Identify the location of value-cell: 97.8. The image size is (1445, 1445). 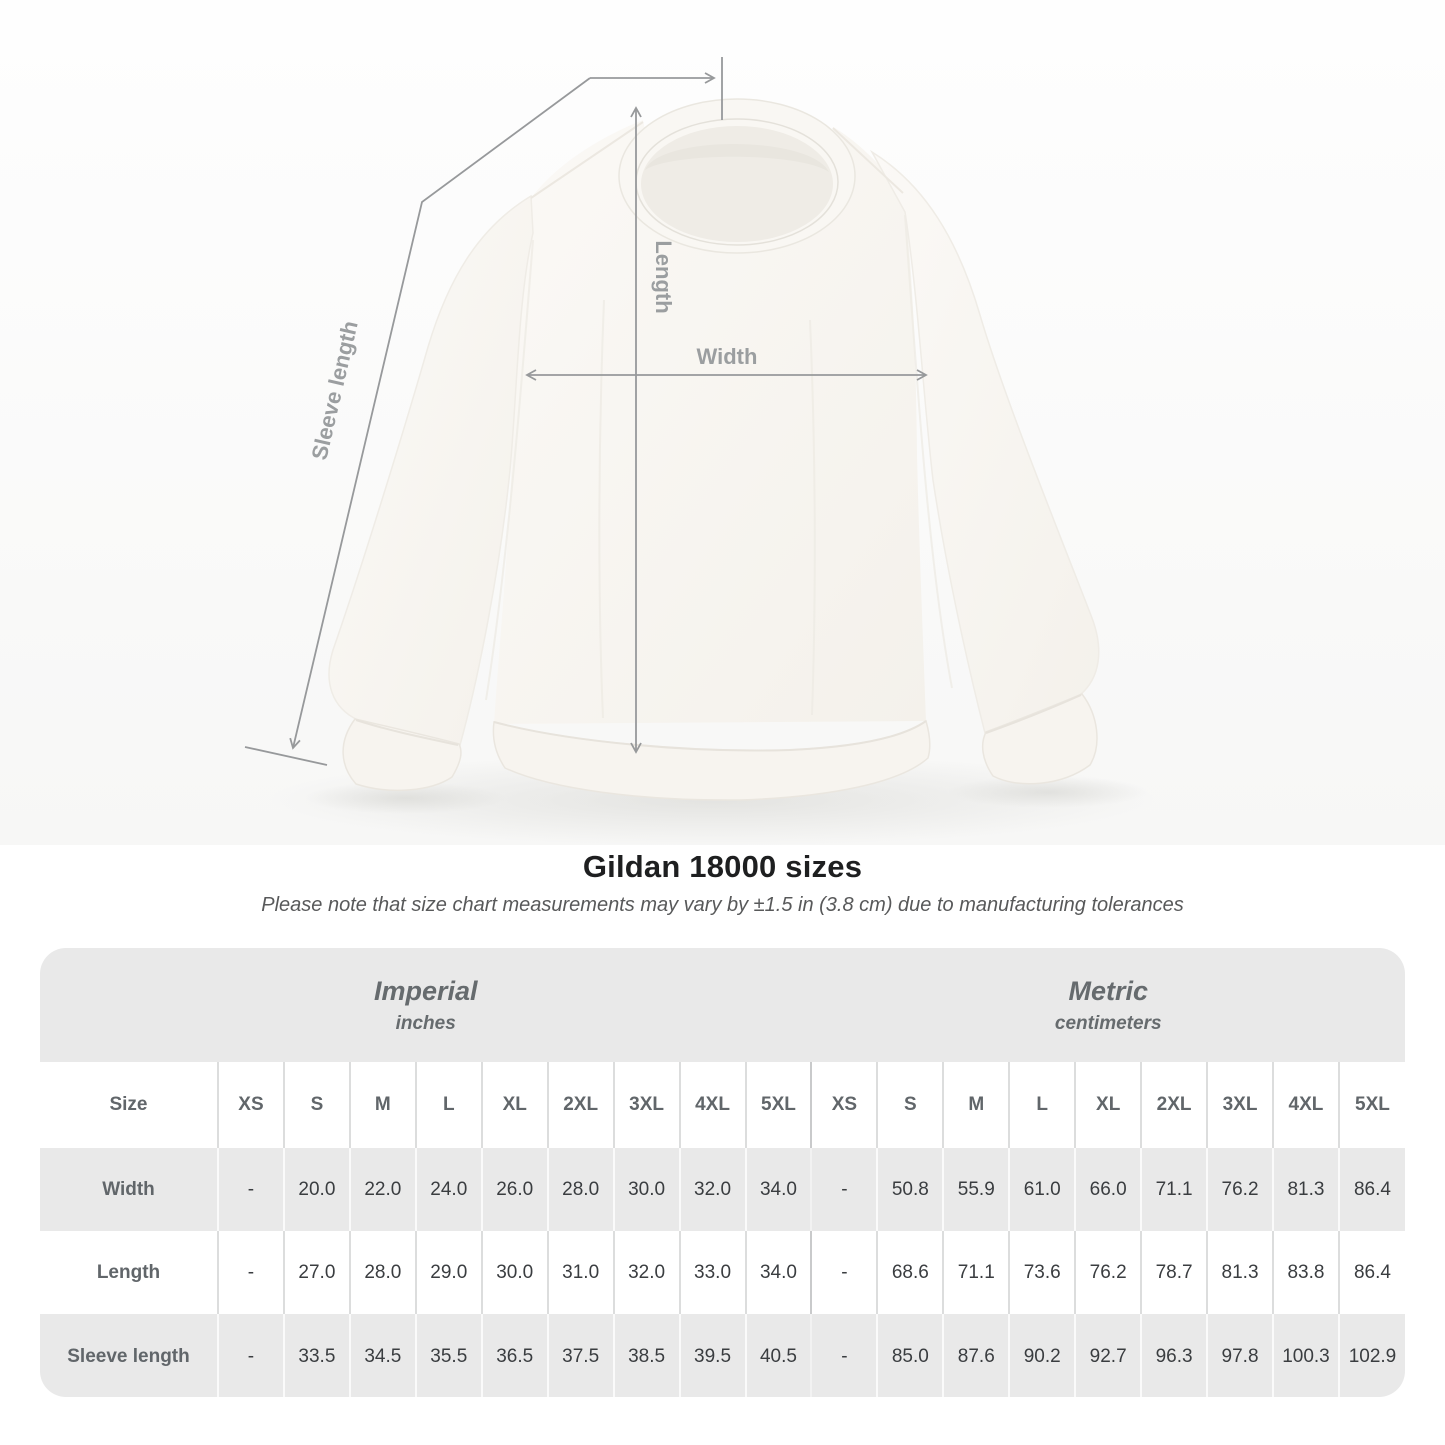
(1239, 1355).